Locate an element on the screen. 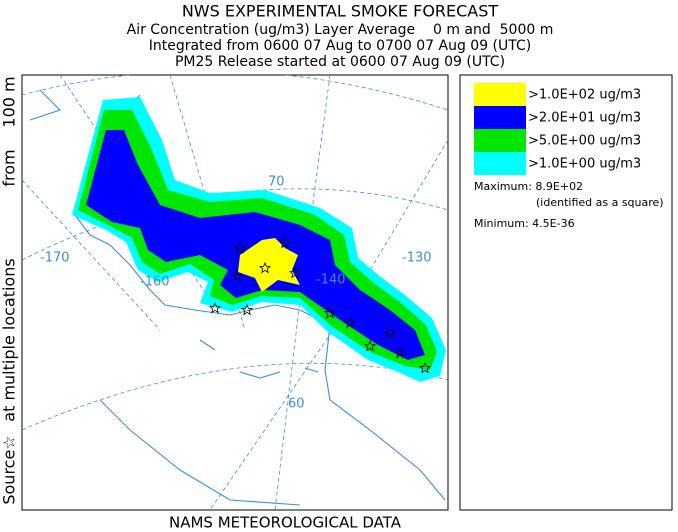 The image size is (678, 532). side-label: Source☆ at multiple locations from 100 m is located at coordinates (9, 290).